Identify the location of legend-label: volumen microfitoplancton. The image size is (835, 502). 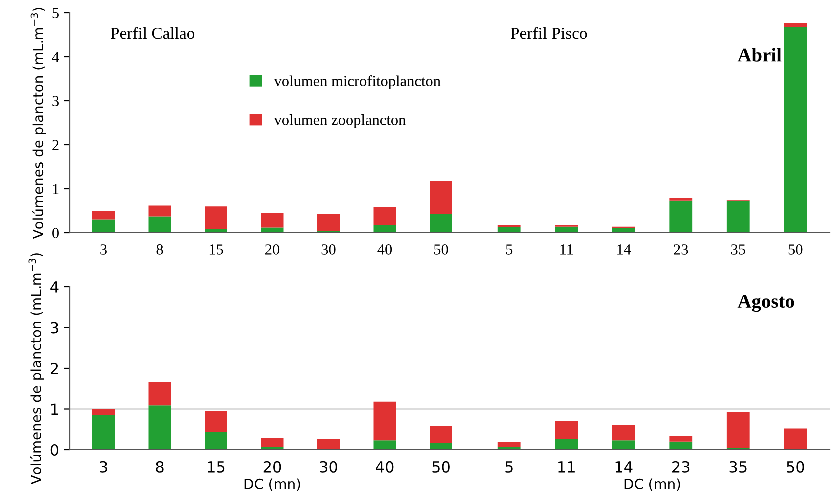
(357, 83).